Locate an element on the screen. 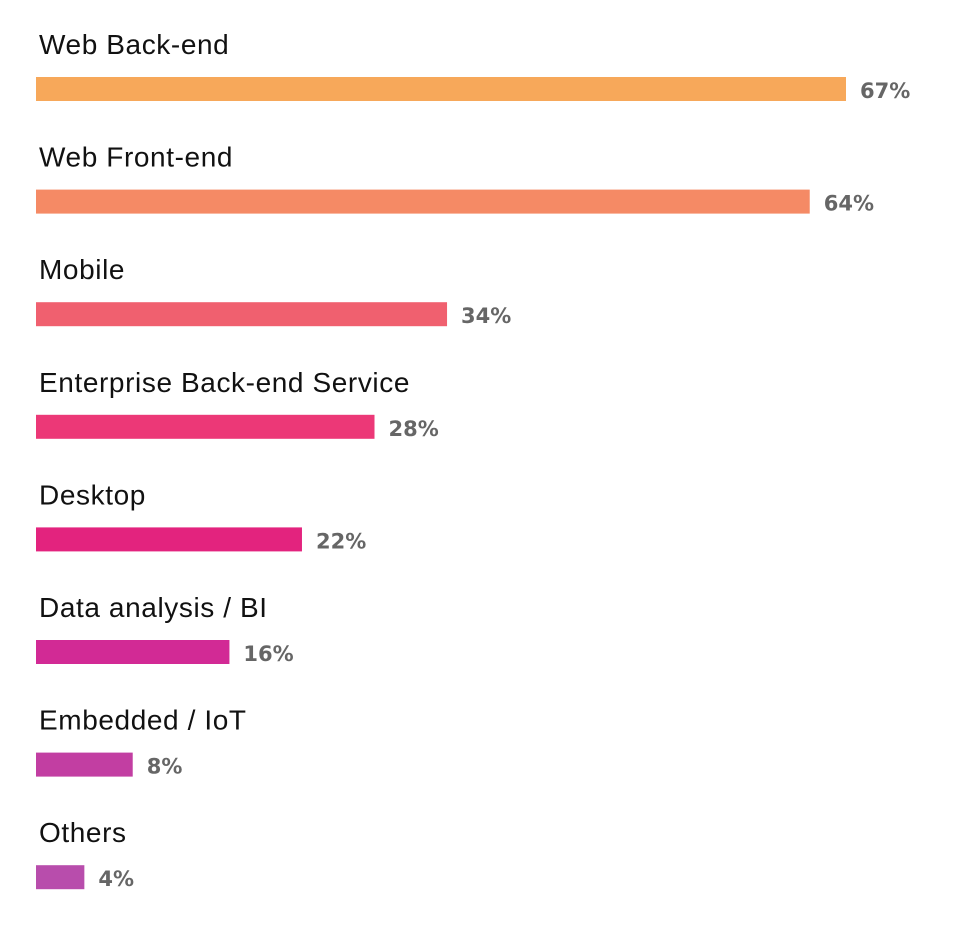 The image size is (972, 930). category-label-data-analysis-bi: Data analysis / BI is located at coordinates (153, 607).